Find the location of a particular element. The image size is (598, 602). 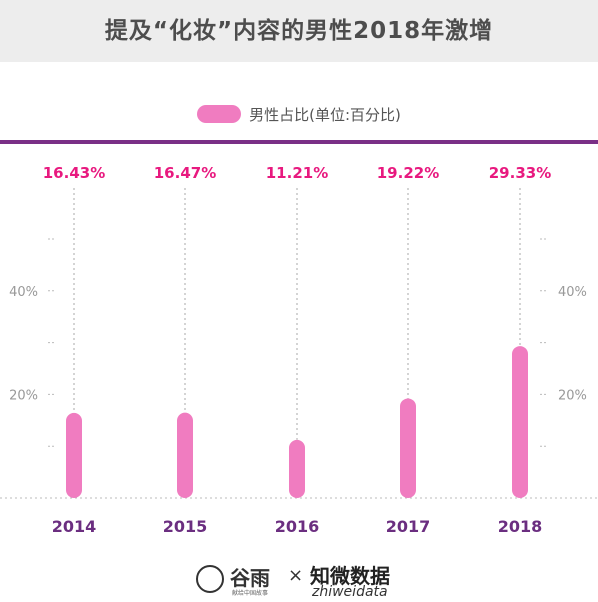

x-tick-label: 2015 is located at coordinates (185, 526).